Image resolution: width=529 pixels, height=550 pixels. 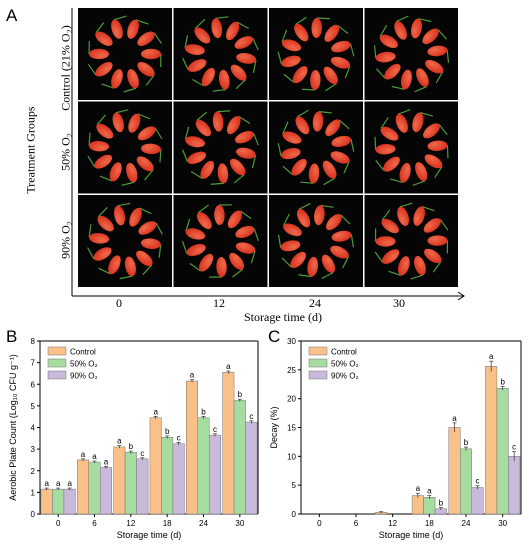 What do you see at coordinates (356, 523) in the screenshot?
I see `x-tick-label: 6` at bounding box center [356, 523].